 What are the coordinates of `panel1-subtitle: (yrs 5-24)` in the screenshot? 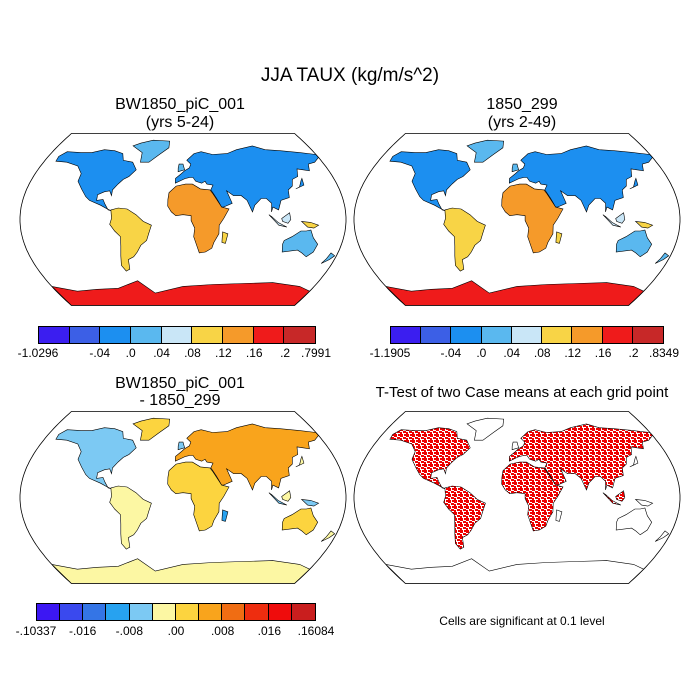 It's located at (180, 122).